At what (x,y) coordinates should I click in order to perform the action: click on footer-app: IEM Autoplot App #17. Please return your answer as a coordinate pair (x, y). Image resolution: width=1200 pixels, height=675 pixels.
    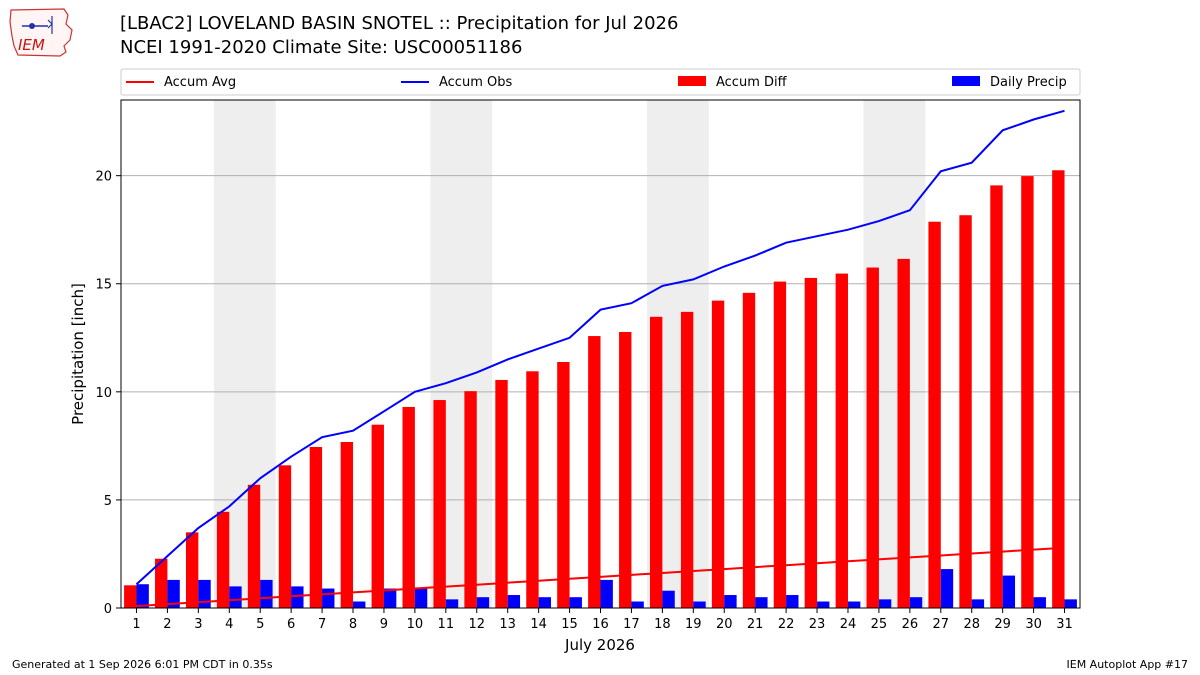
    Looking at the image, I should click on (1127, 664).